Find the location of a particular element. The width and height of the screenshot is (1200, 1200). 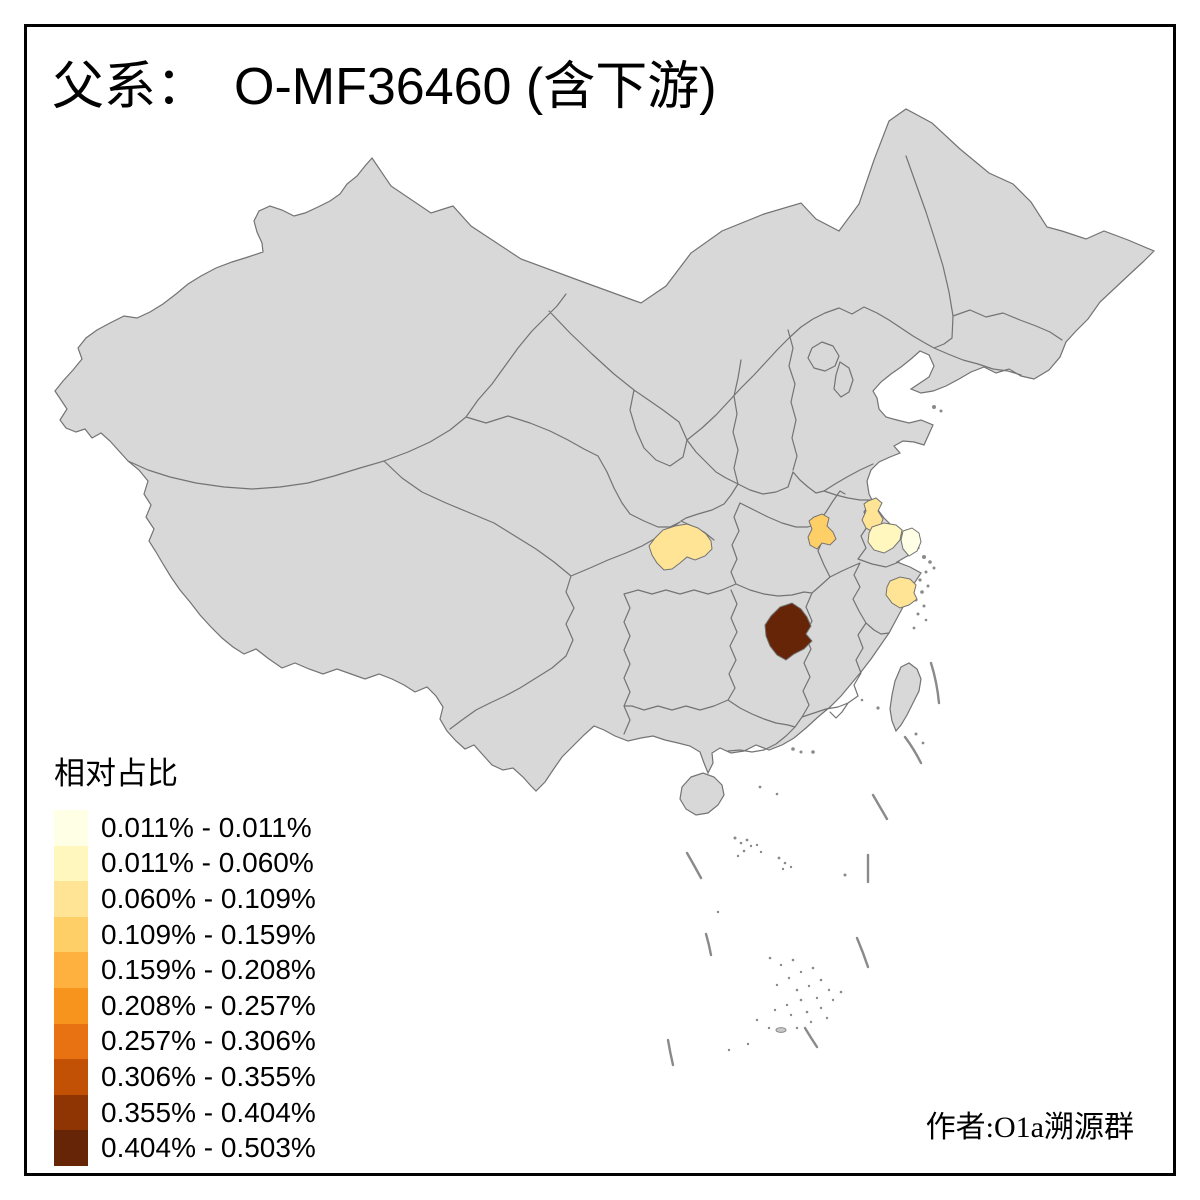

legend-item: 0.109% - 0.159% is located at coordinates (185, 934).